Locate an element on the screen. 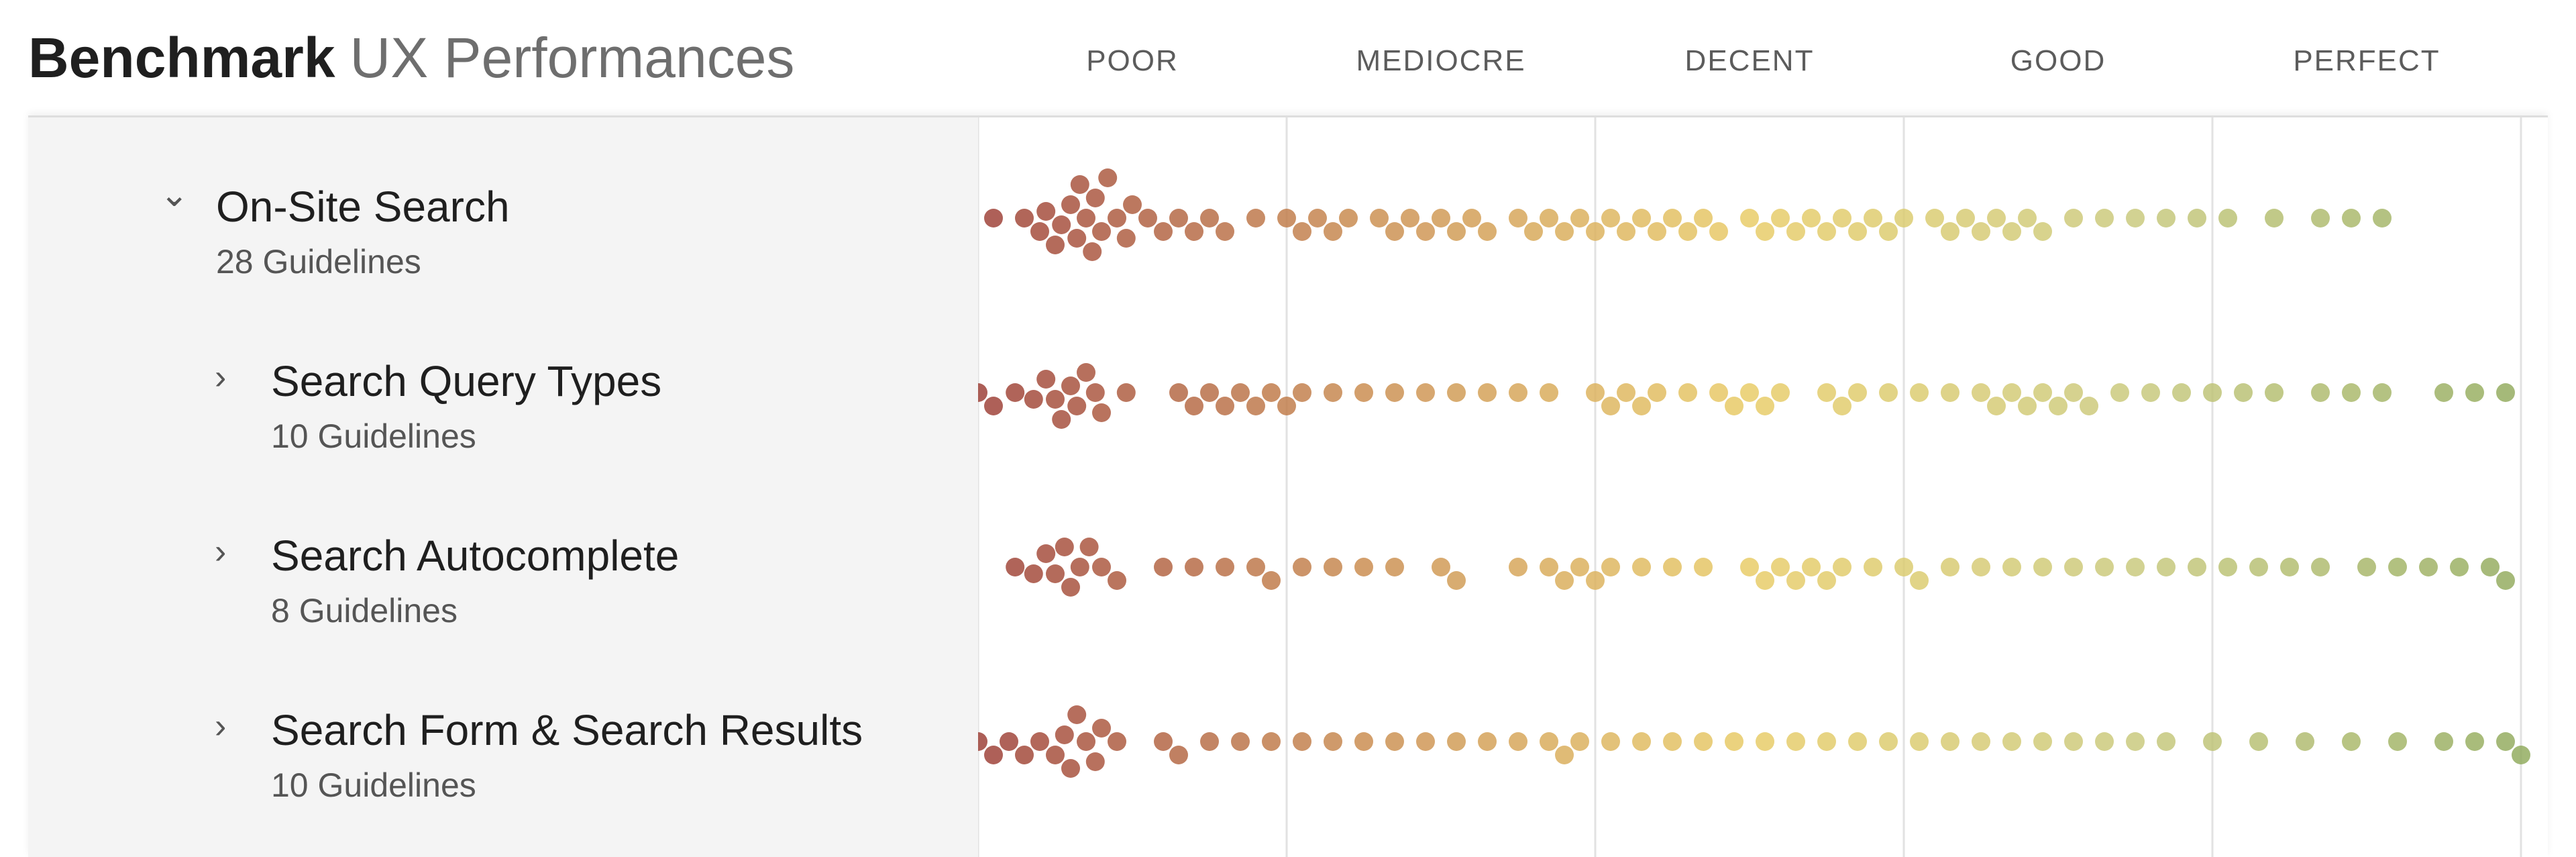  band-label-poor: POOR is located at coordinates (1132, 61).